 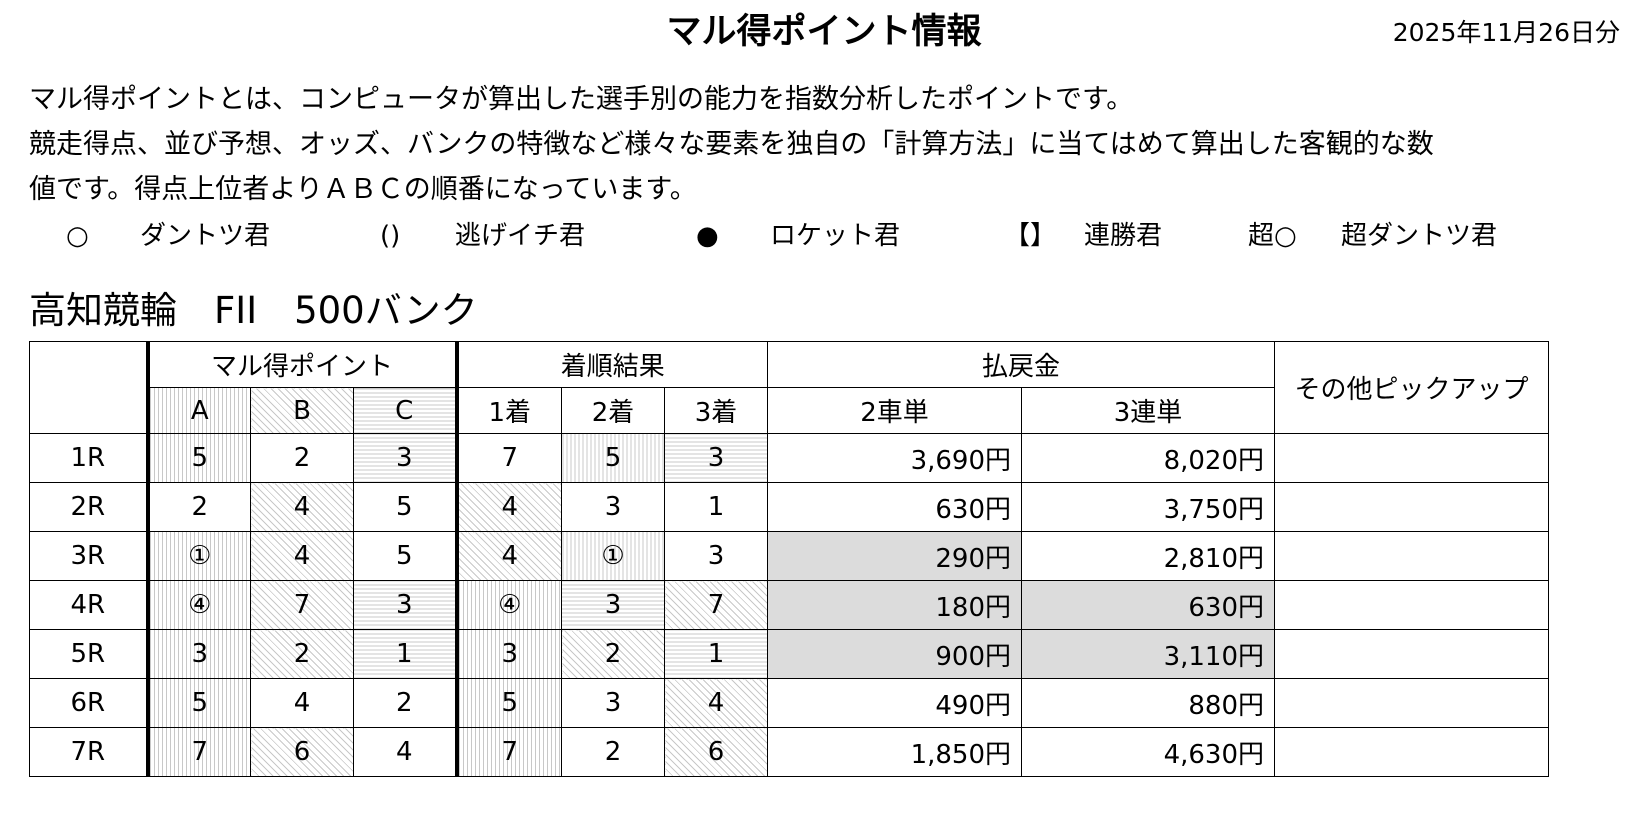 What do you see at coordinates (1148, 410) in the screenshot?
I see `sub-header: 3連単` at bounding box center [1148, 410].